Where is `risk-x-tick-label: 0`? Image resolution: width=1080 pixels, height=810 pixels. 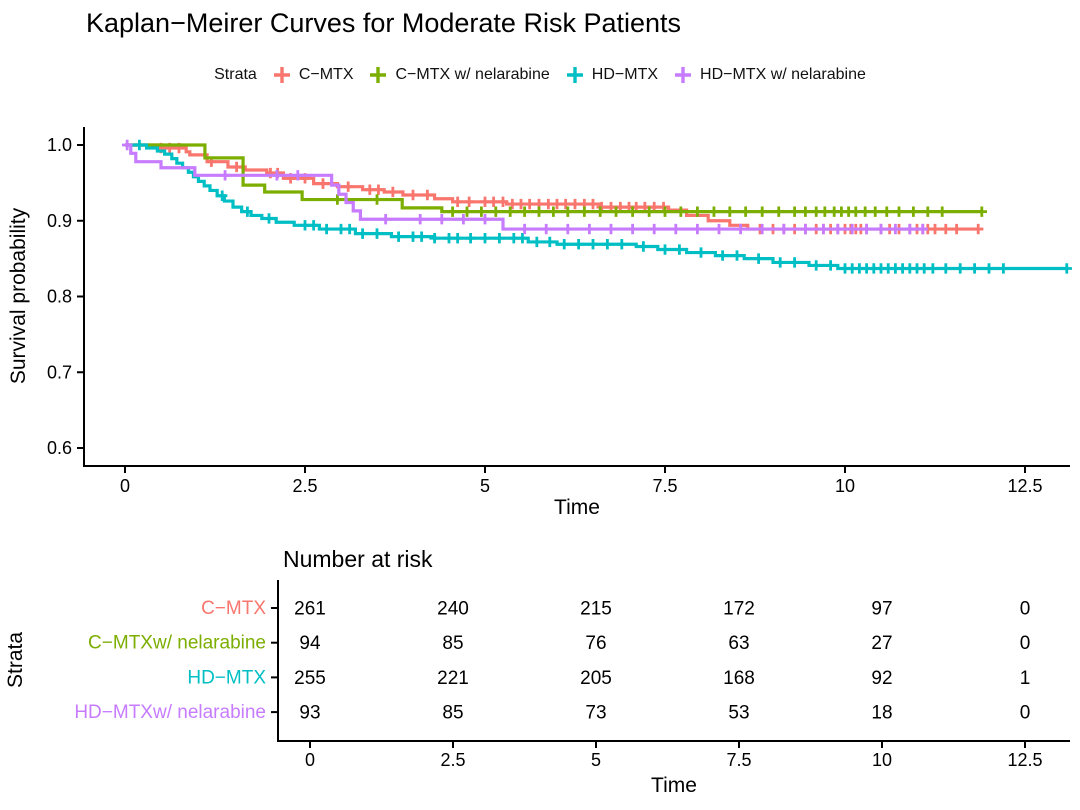
risk-x-tick-label: 0 is located at coordinates (310, 760).